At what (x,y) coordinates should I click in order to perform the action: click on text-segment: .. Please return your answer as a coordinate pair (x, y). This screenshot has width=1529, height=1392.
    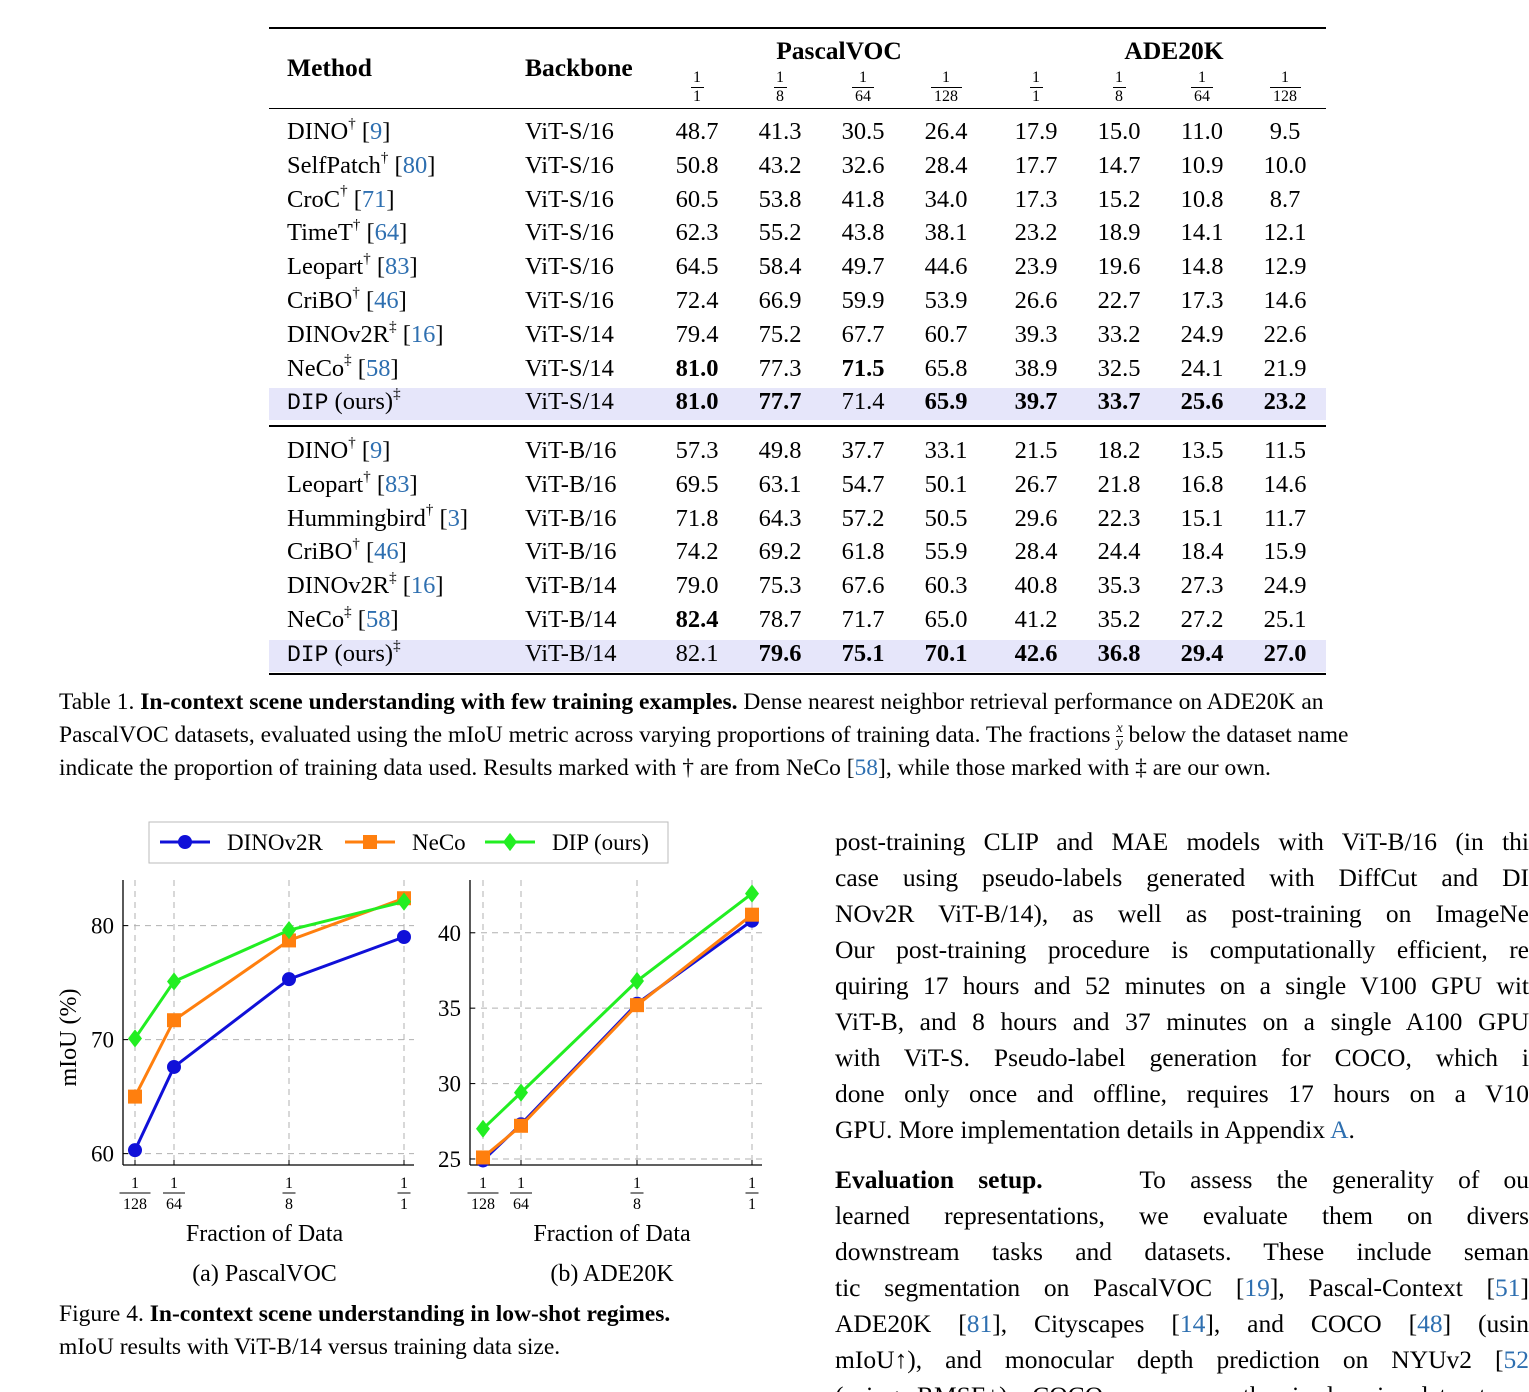
    Looking at the image, I should click on (1351, 1129).